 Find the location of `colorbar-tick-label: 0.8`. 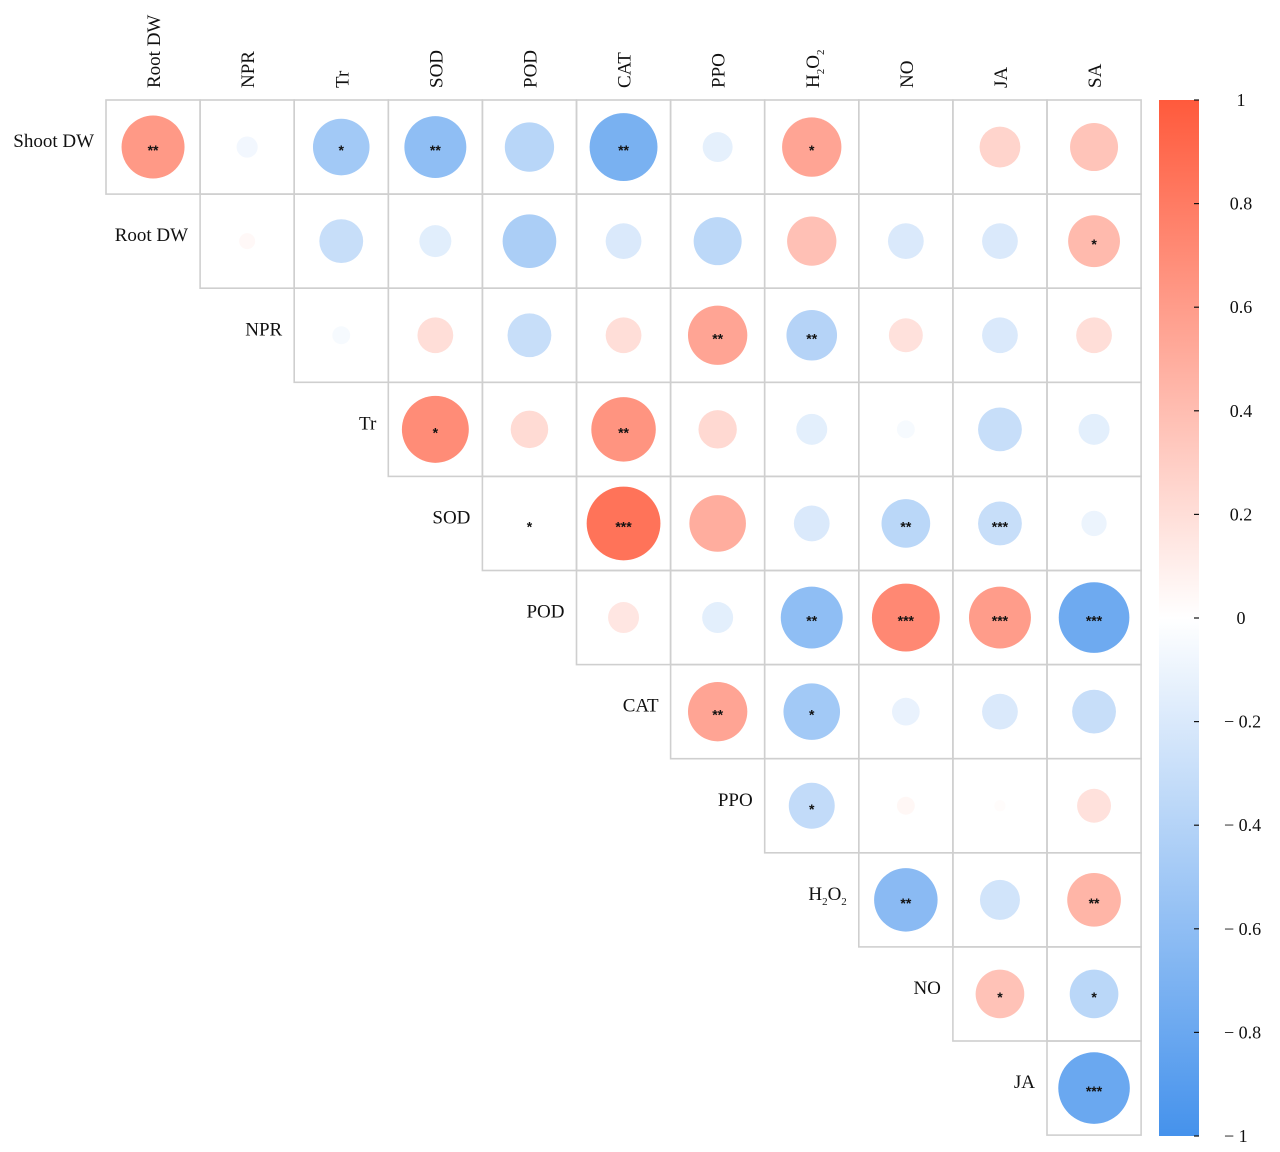

colorbar-tick-label: 0.8 is located at coordinates (1241, 204).